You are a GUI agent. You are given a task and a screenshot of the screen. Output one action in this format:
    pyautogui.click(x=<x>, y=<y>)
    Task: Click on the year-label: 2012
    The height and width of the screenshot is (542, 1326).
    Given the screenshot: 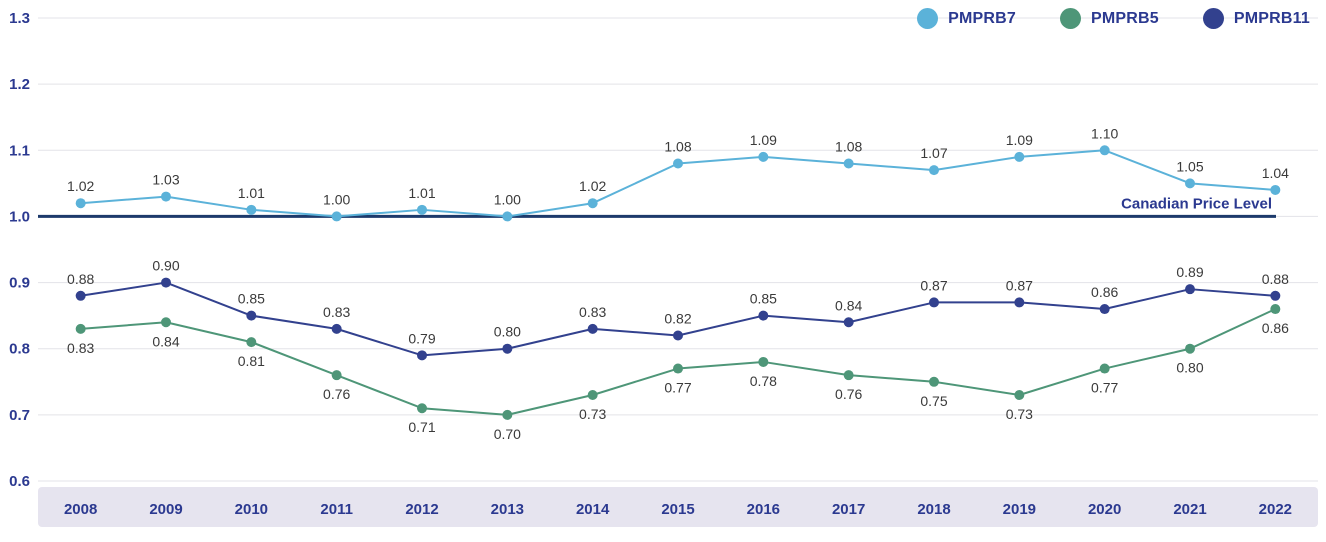 What is the action you would take?
    pyautogui.click(x=421, y=509)
    